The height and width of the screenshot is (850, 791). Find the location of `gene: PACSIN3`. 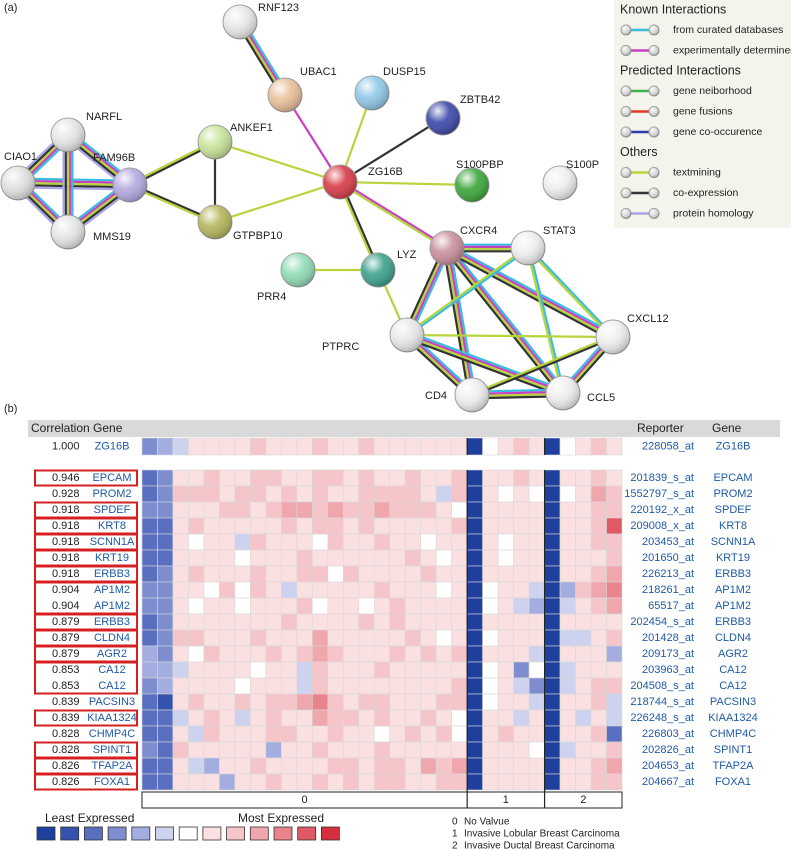

gene: PACSIN3 is located at coordinates (112, 702).